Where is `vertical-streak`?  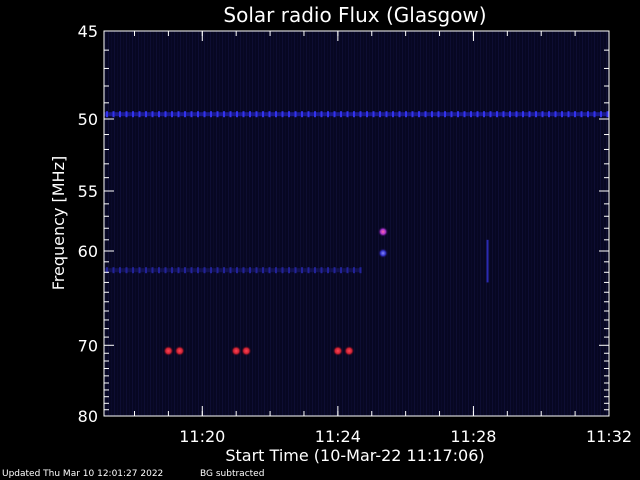
vertical-streak is located at coordinates (487, 261).